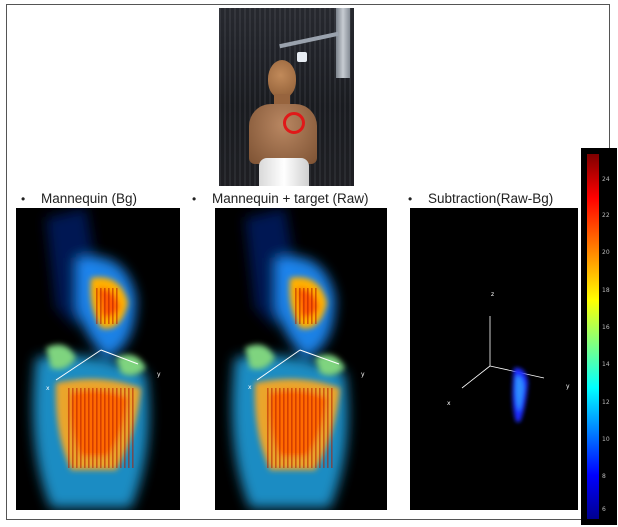 The height and width of the screenshot is (527, 618). What do you see at coordinates (606, 402) in the screenshot?
I see `colorbar-tick: 12` at bounding box center [606, 402].